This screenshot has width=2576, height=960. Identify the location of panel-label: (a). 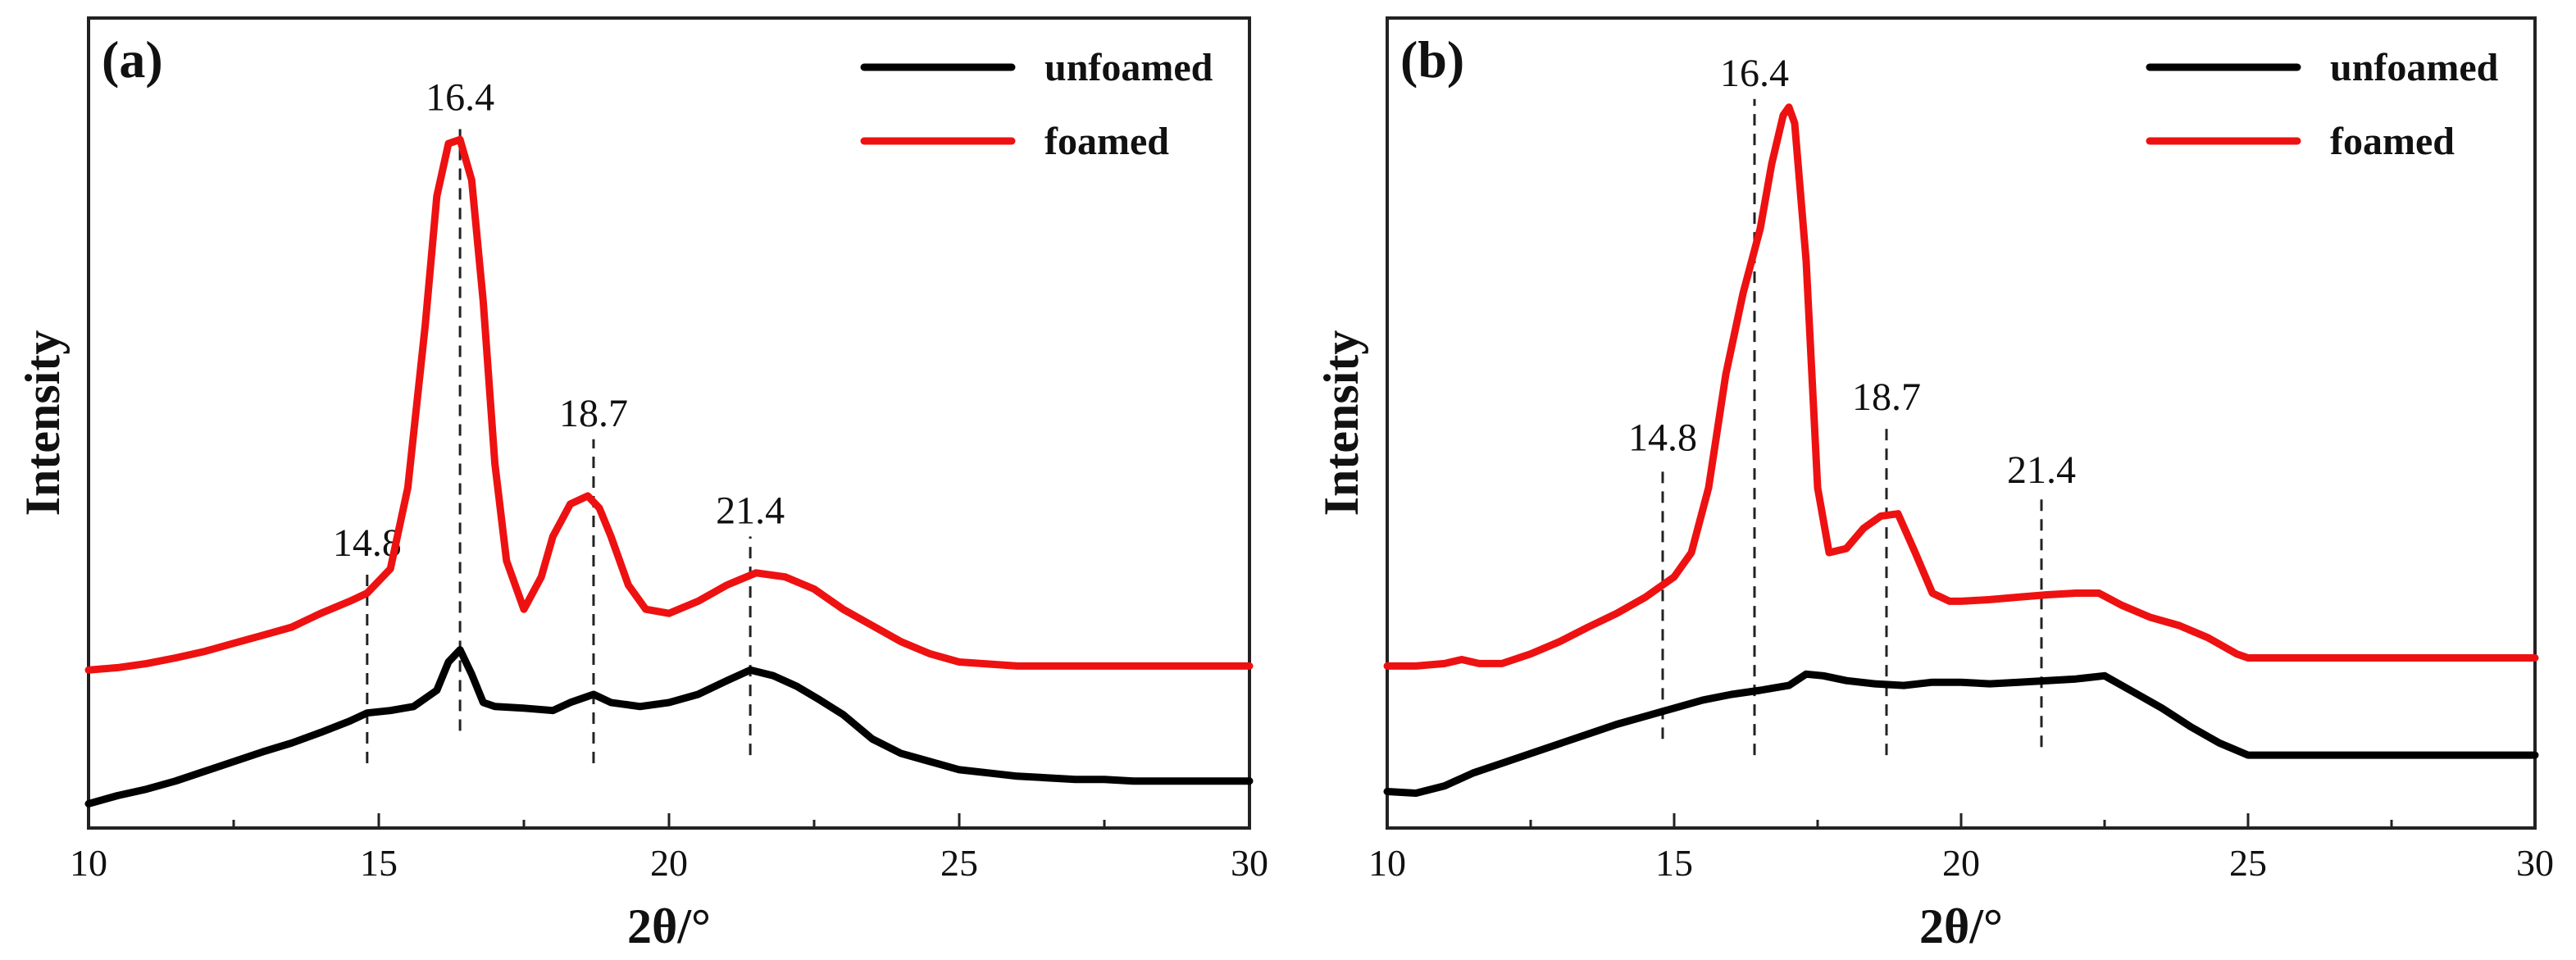
(132, 59).